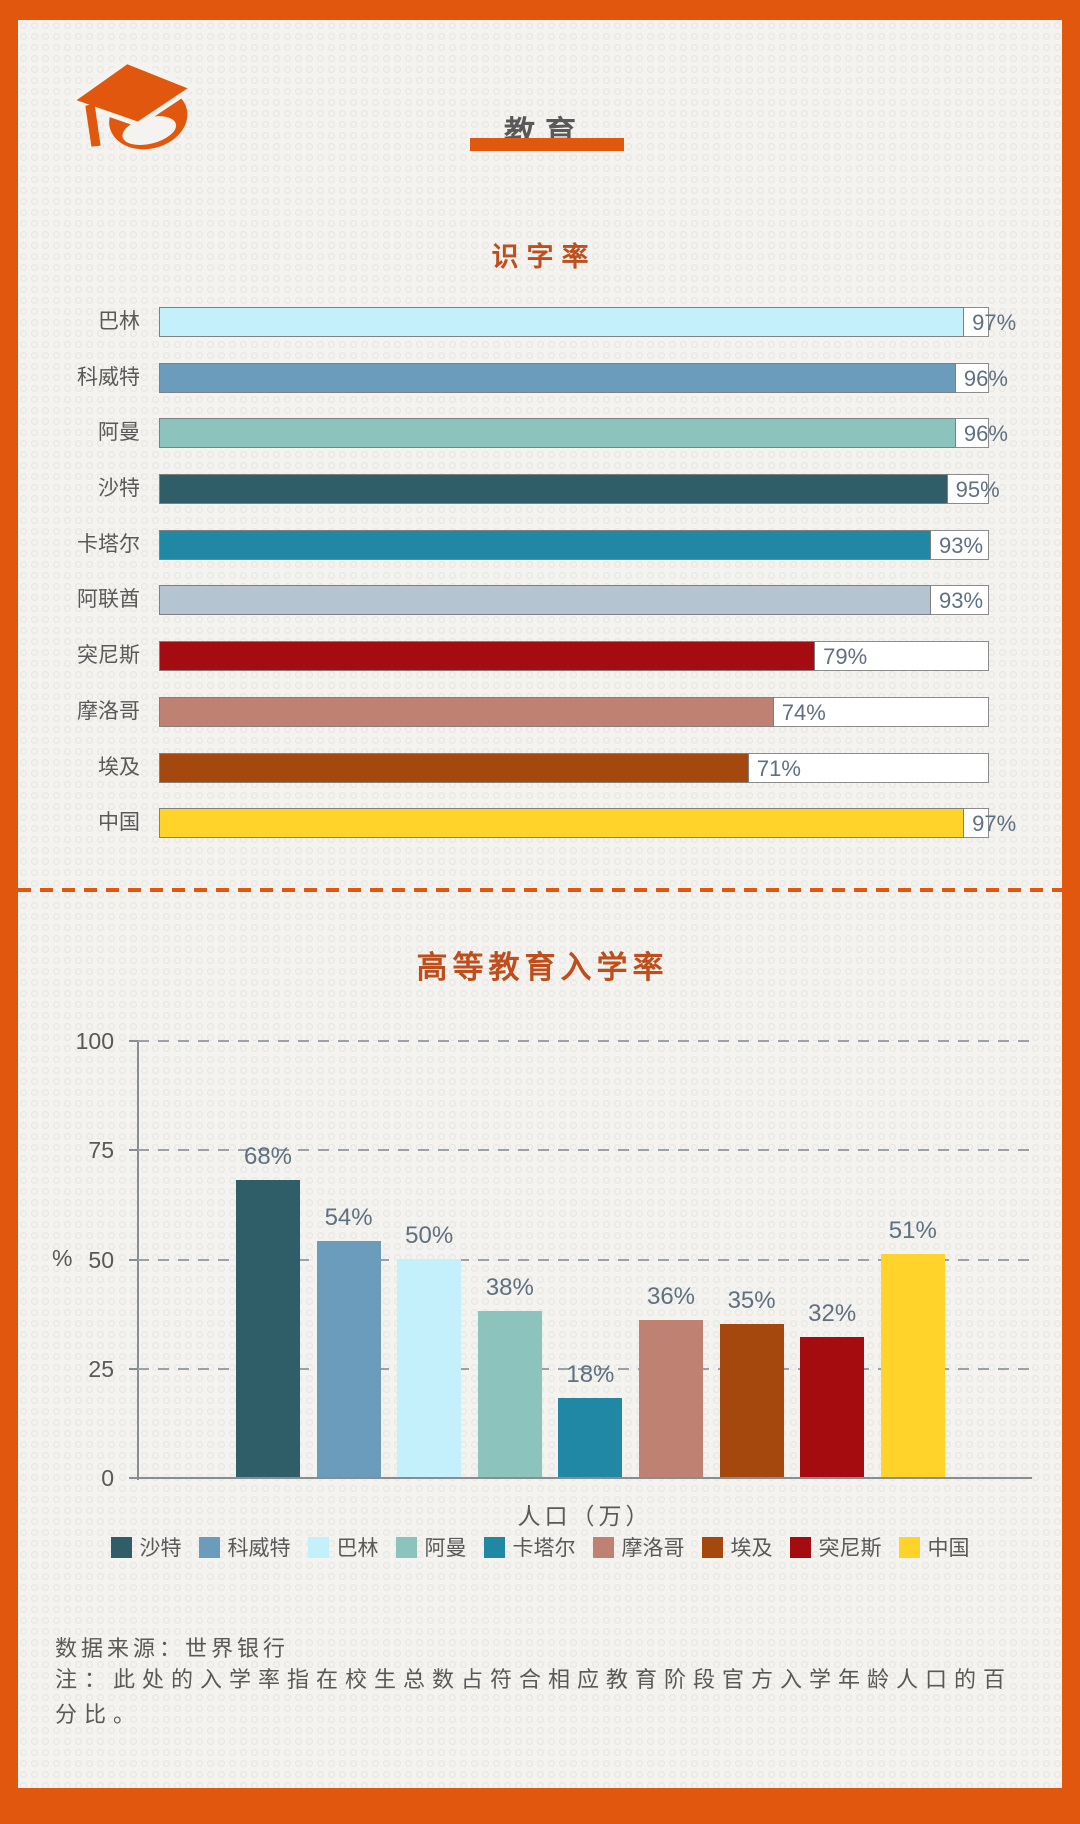 The width and height of the screenshot is (1080, 1824). Describe the element at coordinates (130, 104) in the screenshot. I see `graduation-cap-icon` at that location.